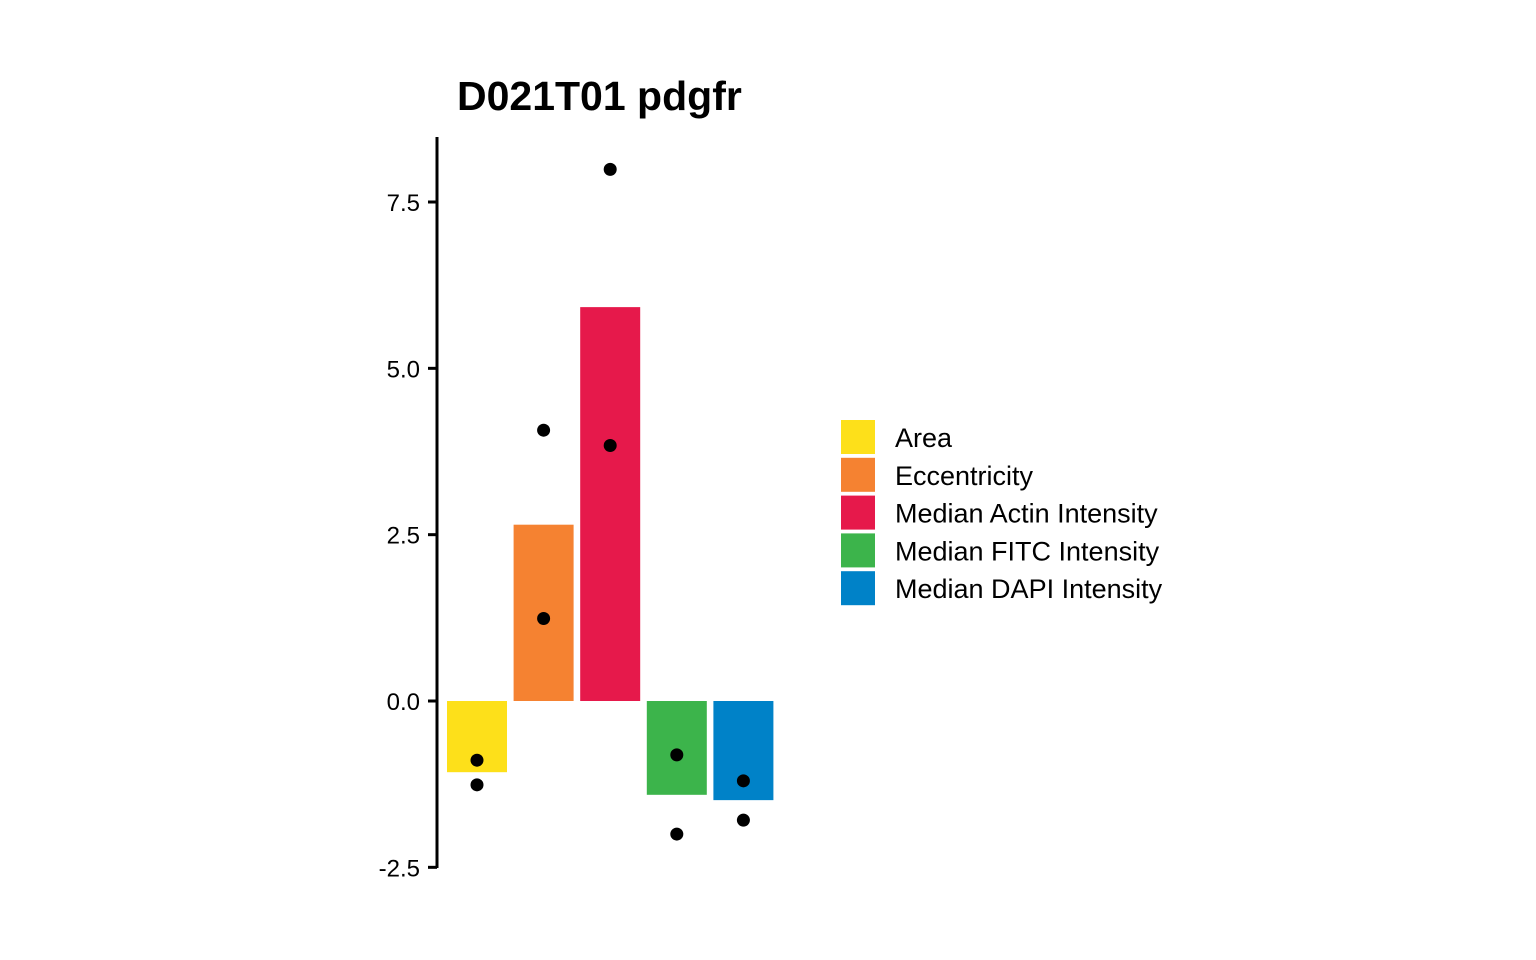  Describe the element at coordinates (1027, 551) in the screenshot. I see `legend-label: Median FITC Intensity` at that location.